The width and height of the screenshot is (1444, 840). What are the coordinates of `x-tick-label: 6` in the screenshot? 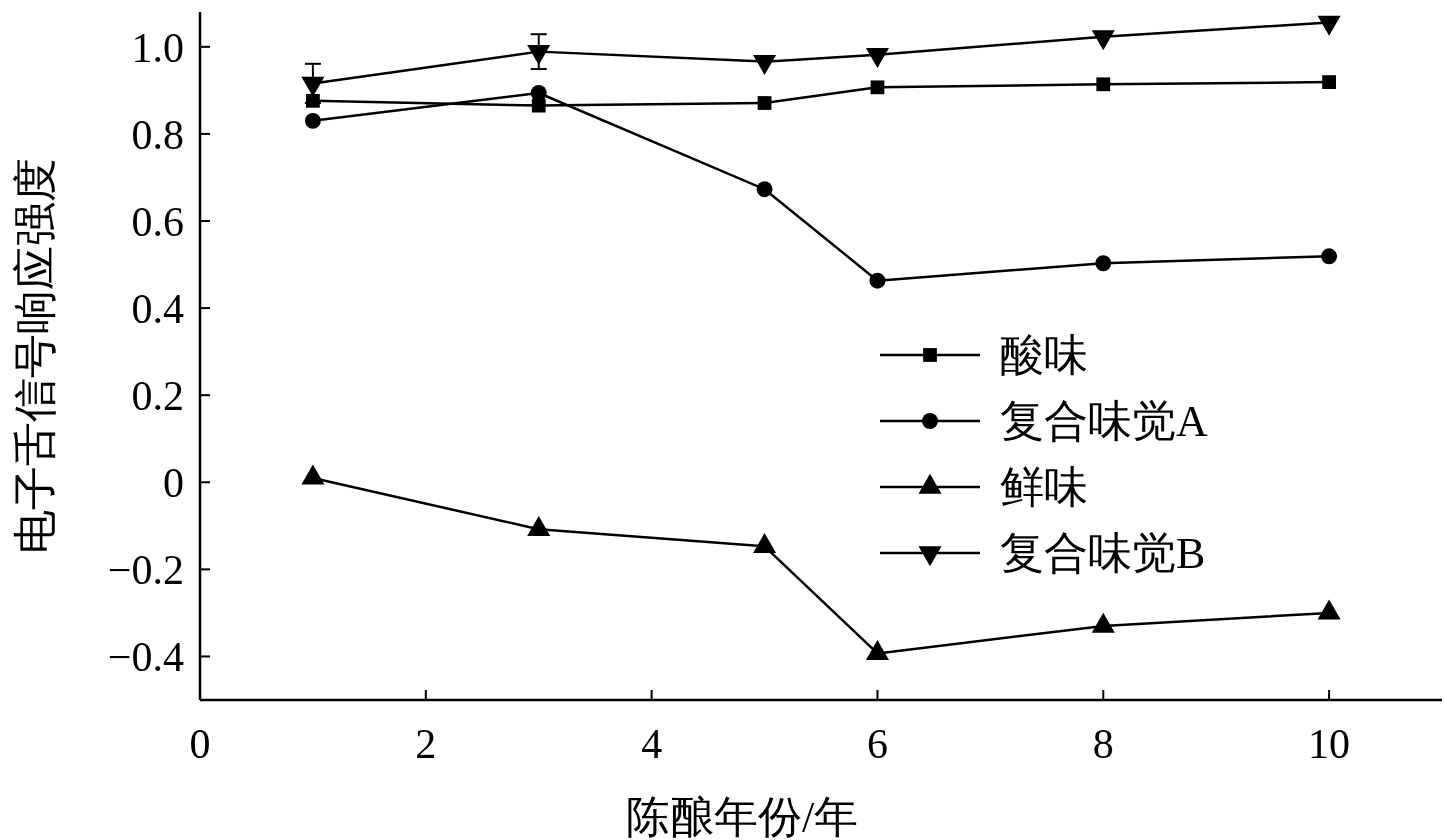 It's located at (877, 744).